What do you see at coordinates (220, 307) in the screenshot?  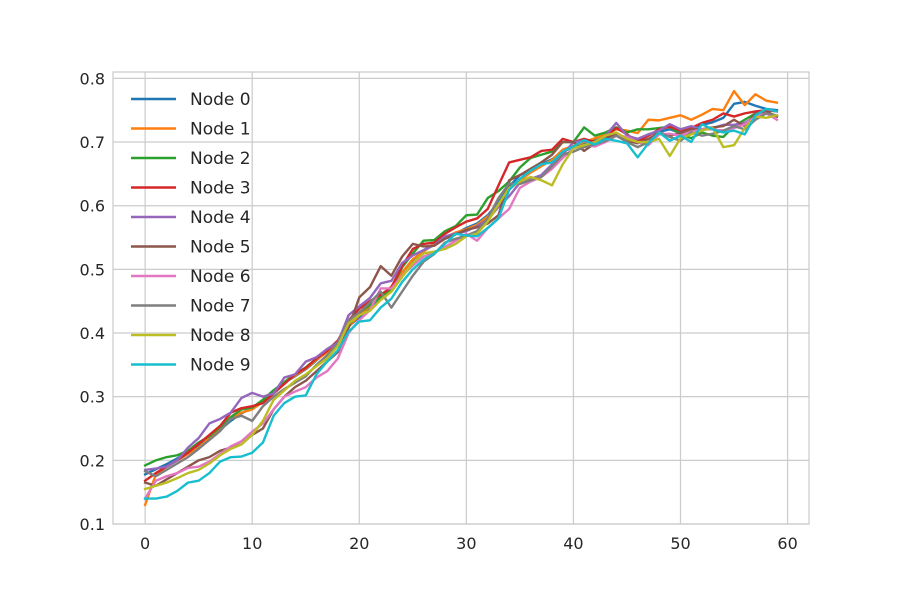 I see `legend-label: Node 7` at bounding box center [220, 307].